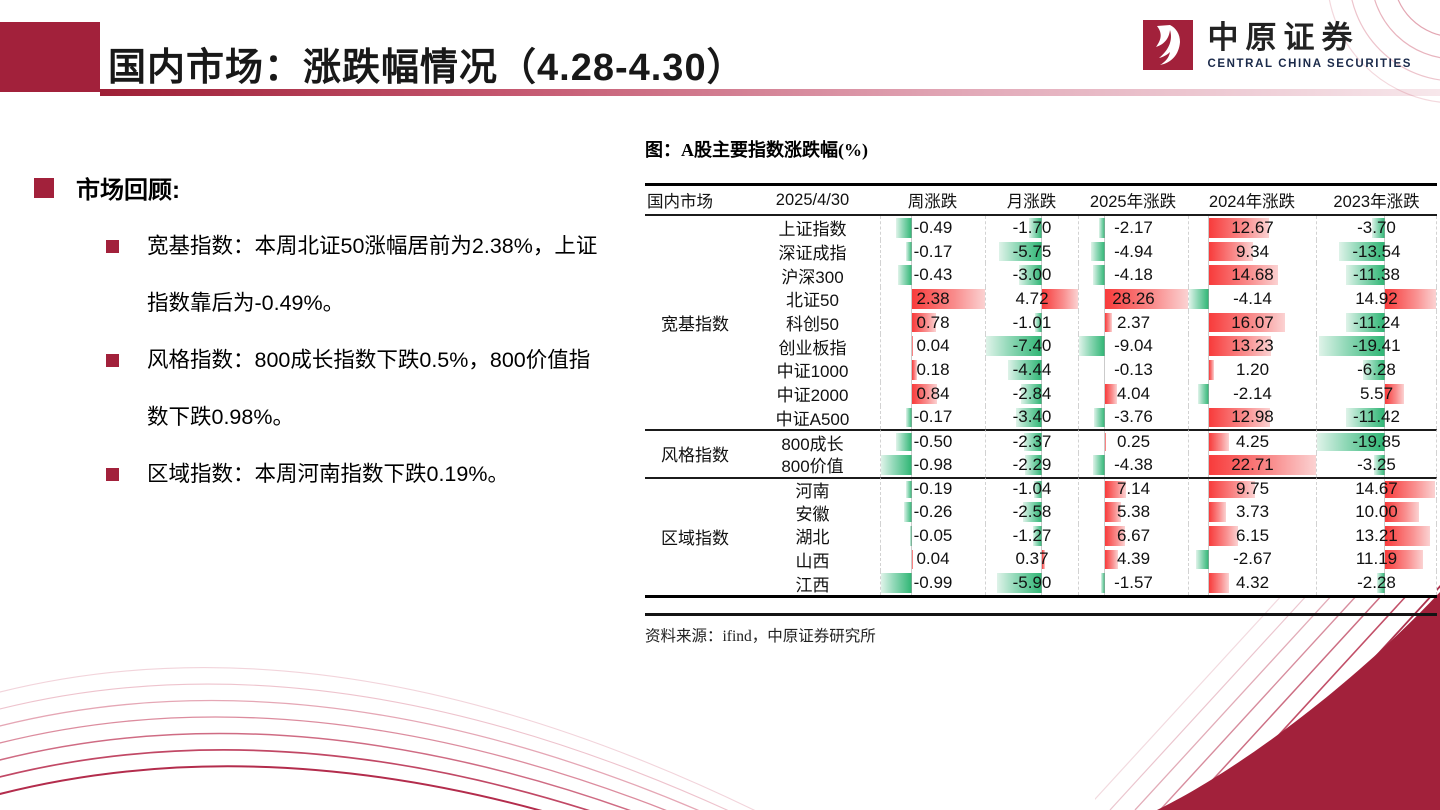 The height and width of the screenshot is (810, 1440). I want to click on index-name-cell: 江西, so click(812, 585).